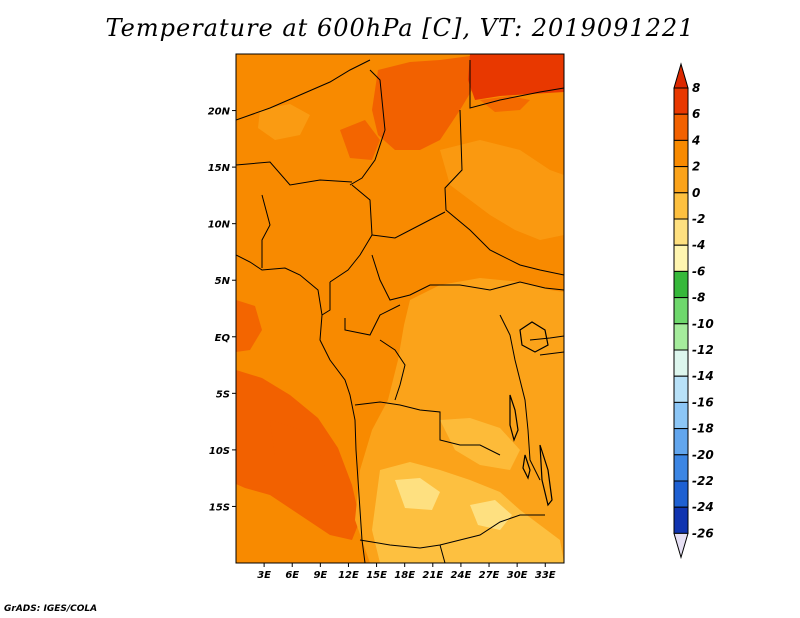 This screenshot has width=800, height=618. I want to click on lon-tick-label: 6E, so click(292, 575).